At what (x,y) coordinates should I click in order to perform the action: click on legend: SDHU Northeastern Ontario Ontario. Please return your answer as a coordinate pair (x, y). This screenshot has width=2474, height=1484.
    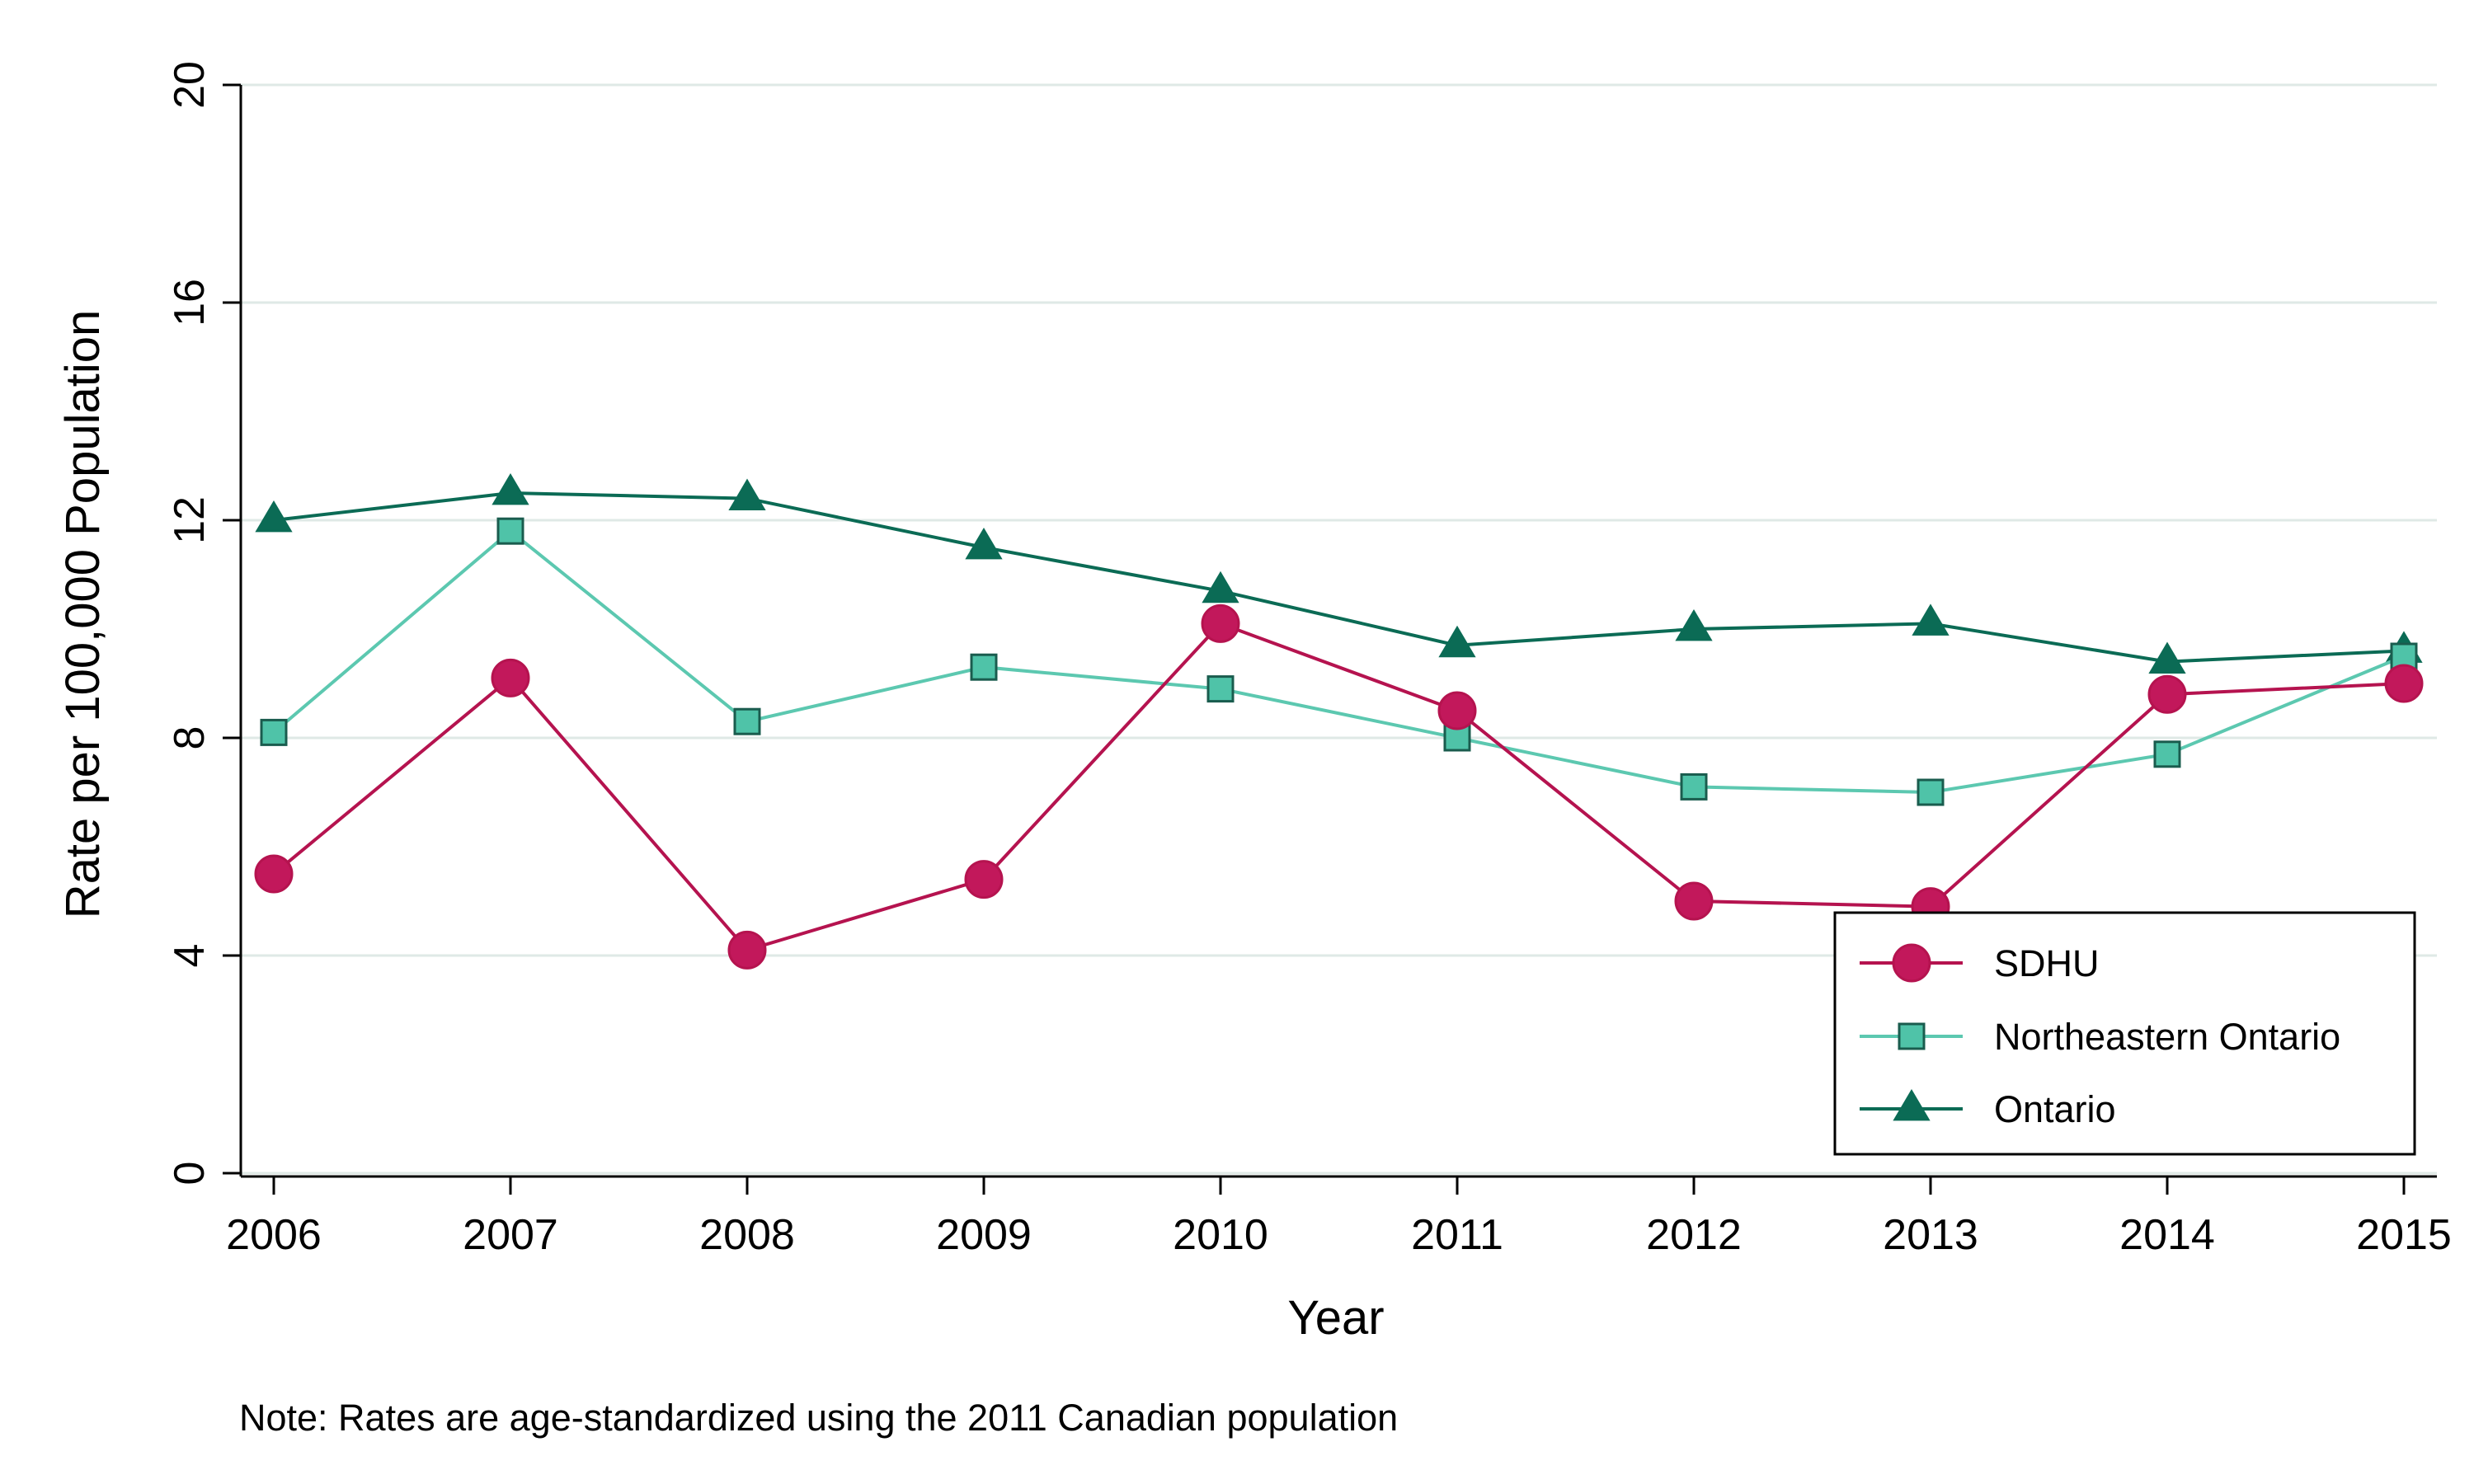
    Looking at the image, I should click on (2124, 1033).